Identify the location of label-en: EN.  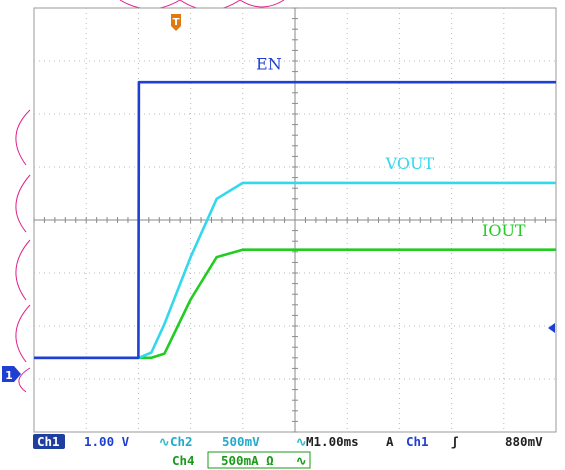
(269, 63).